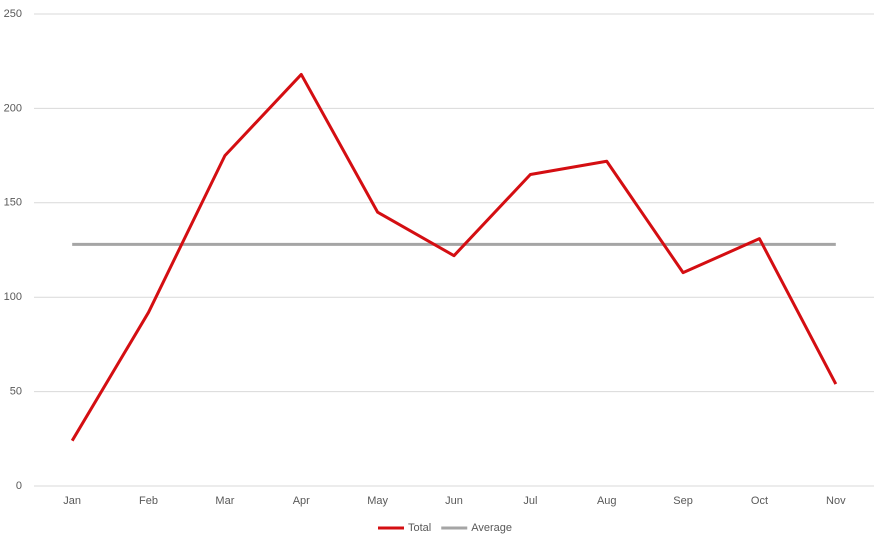 This screenshot has width=888, height=551. What do you see at coordinates (16, 392) in the screenshot?
I see `y-tick-label: 50` at bounding box center [16, 392].